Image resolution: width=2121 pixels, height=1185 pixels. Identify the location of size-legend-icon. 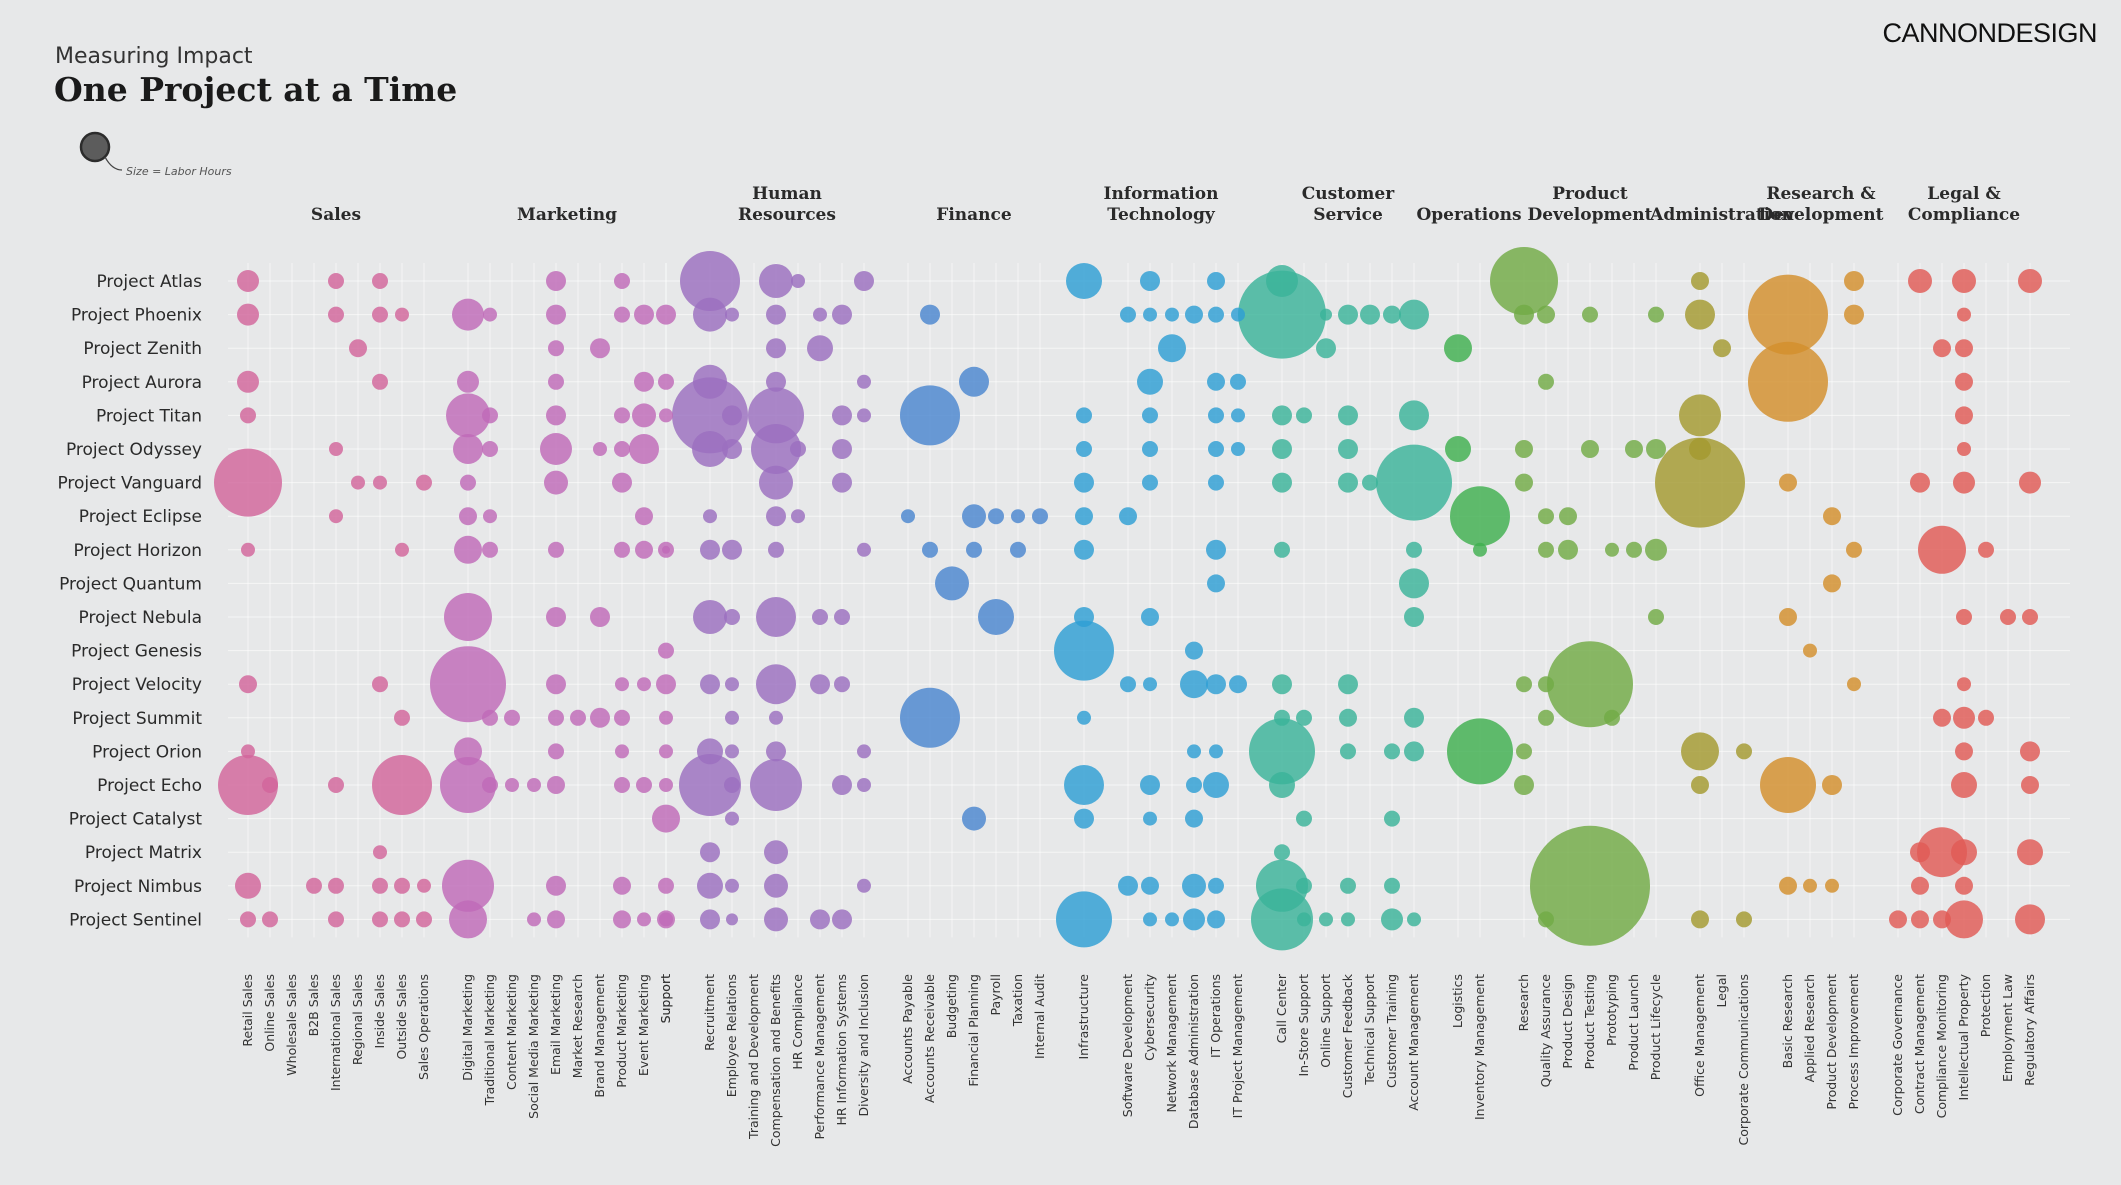
(101, 151).